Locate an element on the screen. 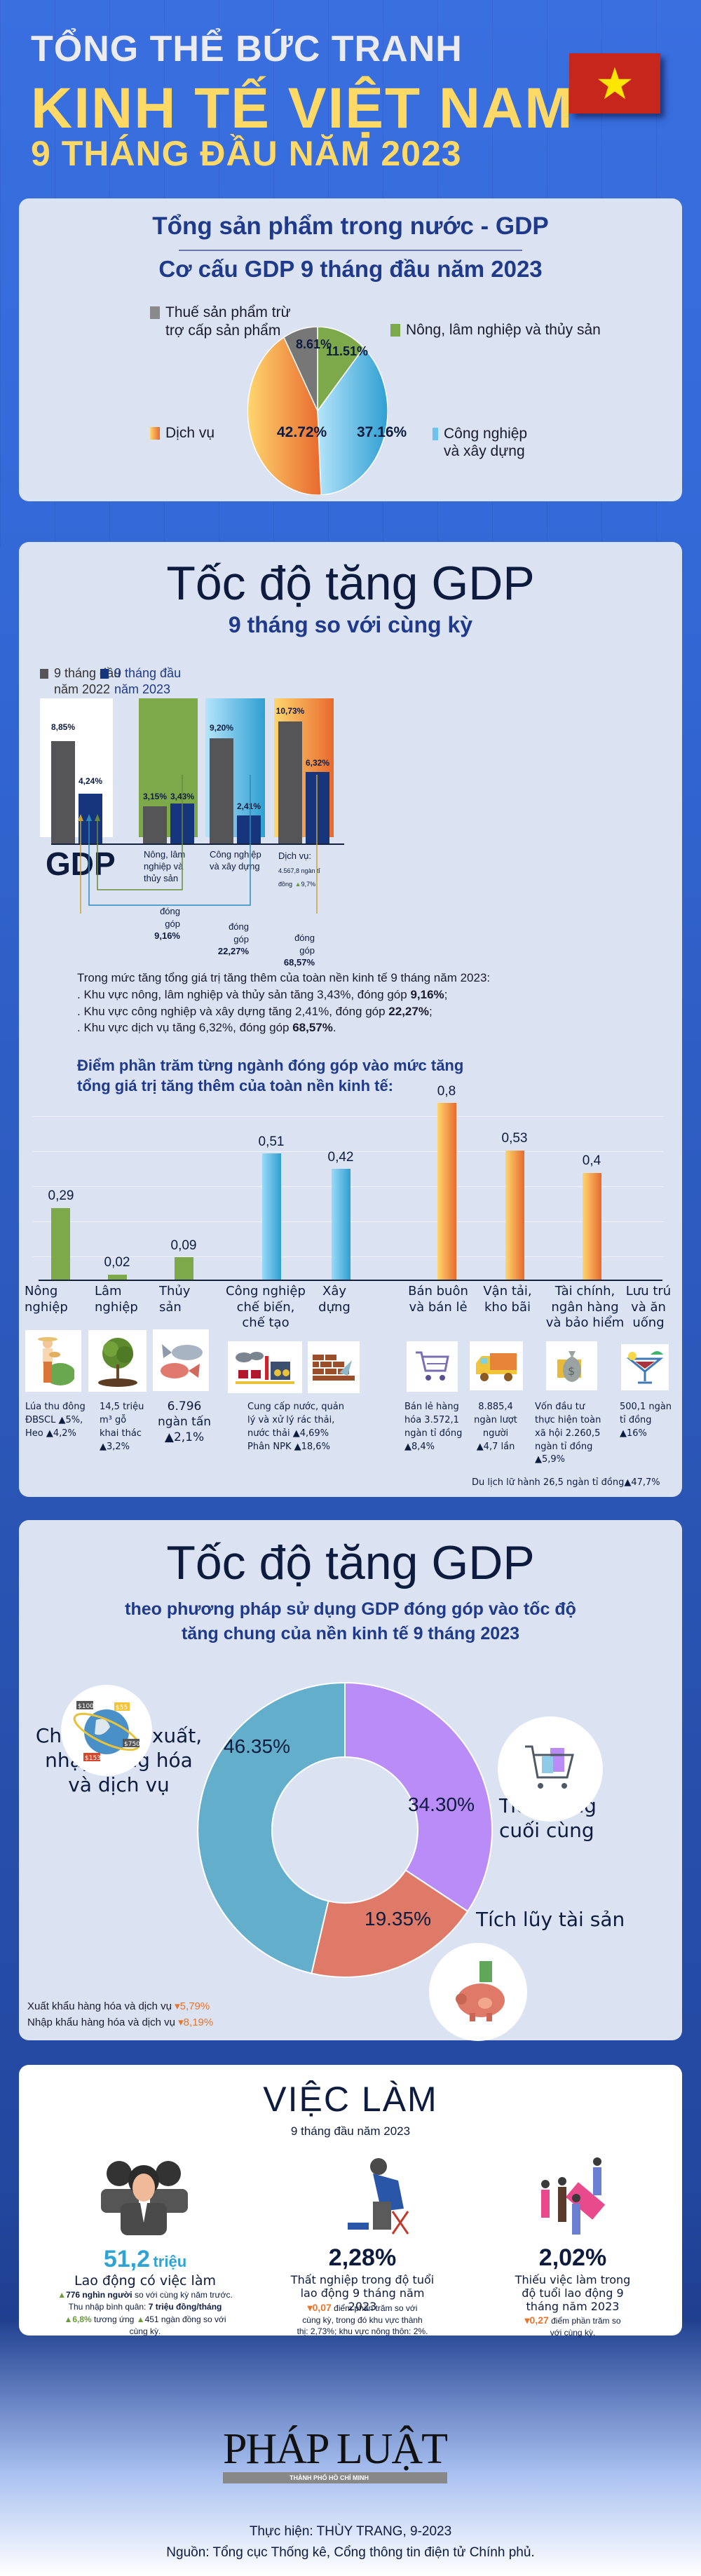 This screenshot has width=701, height=2576. legend-swatch-agri is located at coordinates (395, 330).